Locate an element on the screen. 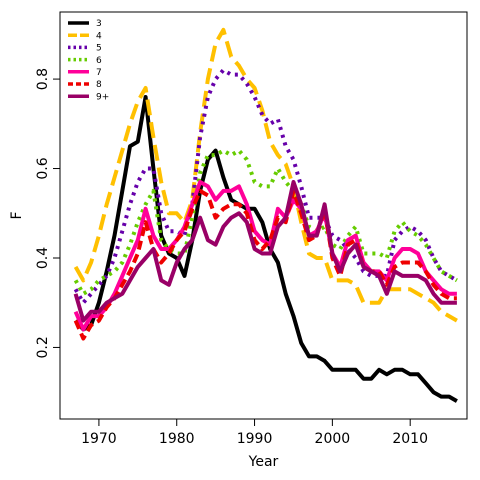 The width and height of the screenshot is (480, 480). y-tick-label: 0.6 is located at coordinates (43, 168).